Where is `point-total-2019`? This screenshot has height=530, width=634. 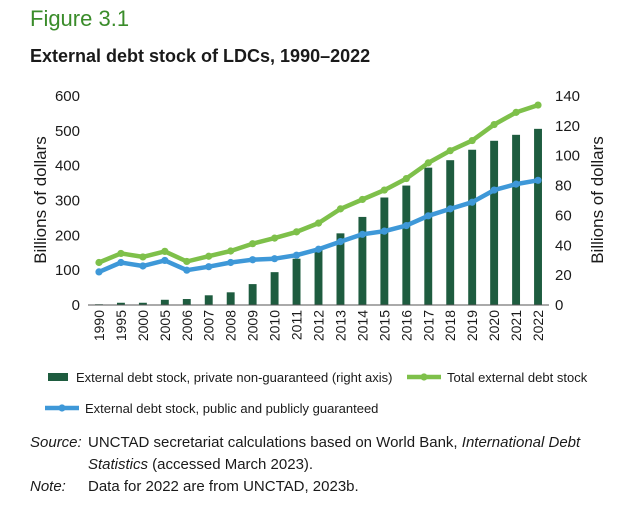
point-total-2019 is located at coordinates (472, 140).